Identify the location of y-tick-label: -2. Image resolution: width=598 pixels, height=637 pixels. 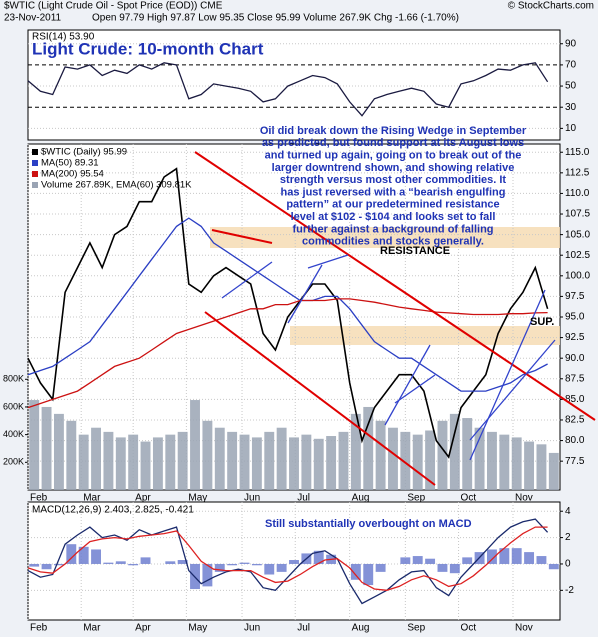
(569, 590).